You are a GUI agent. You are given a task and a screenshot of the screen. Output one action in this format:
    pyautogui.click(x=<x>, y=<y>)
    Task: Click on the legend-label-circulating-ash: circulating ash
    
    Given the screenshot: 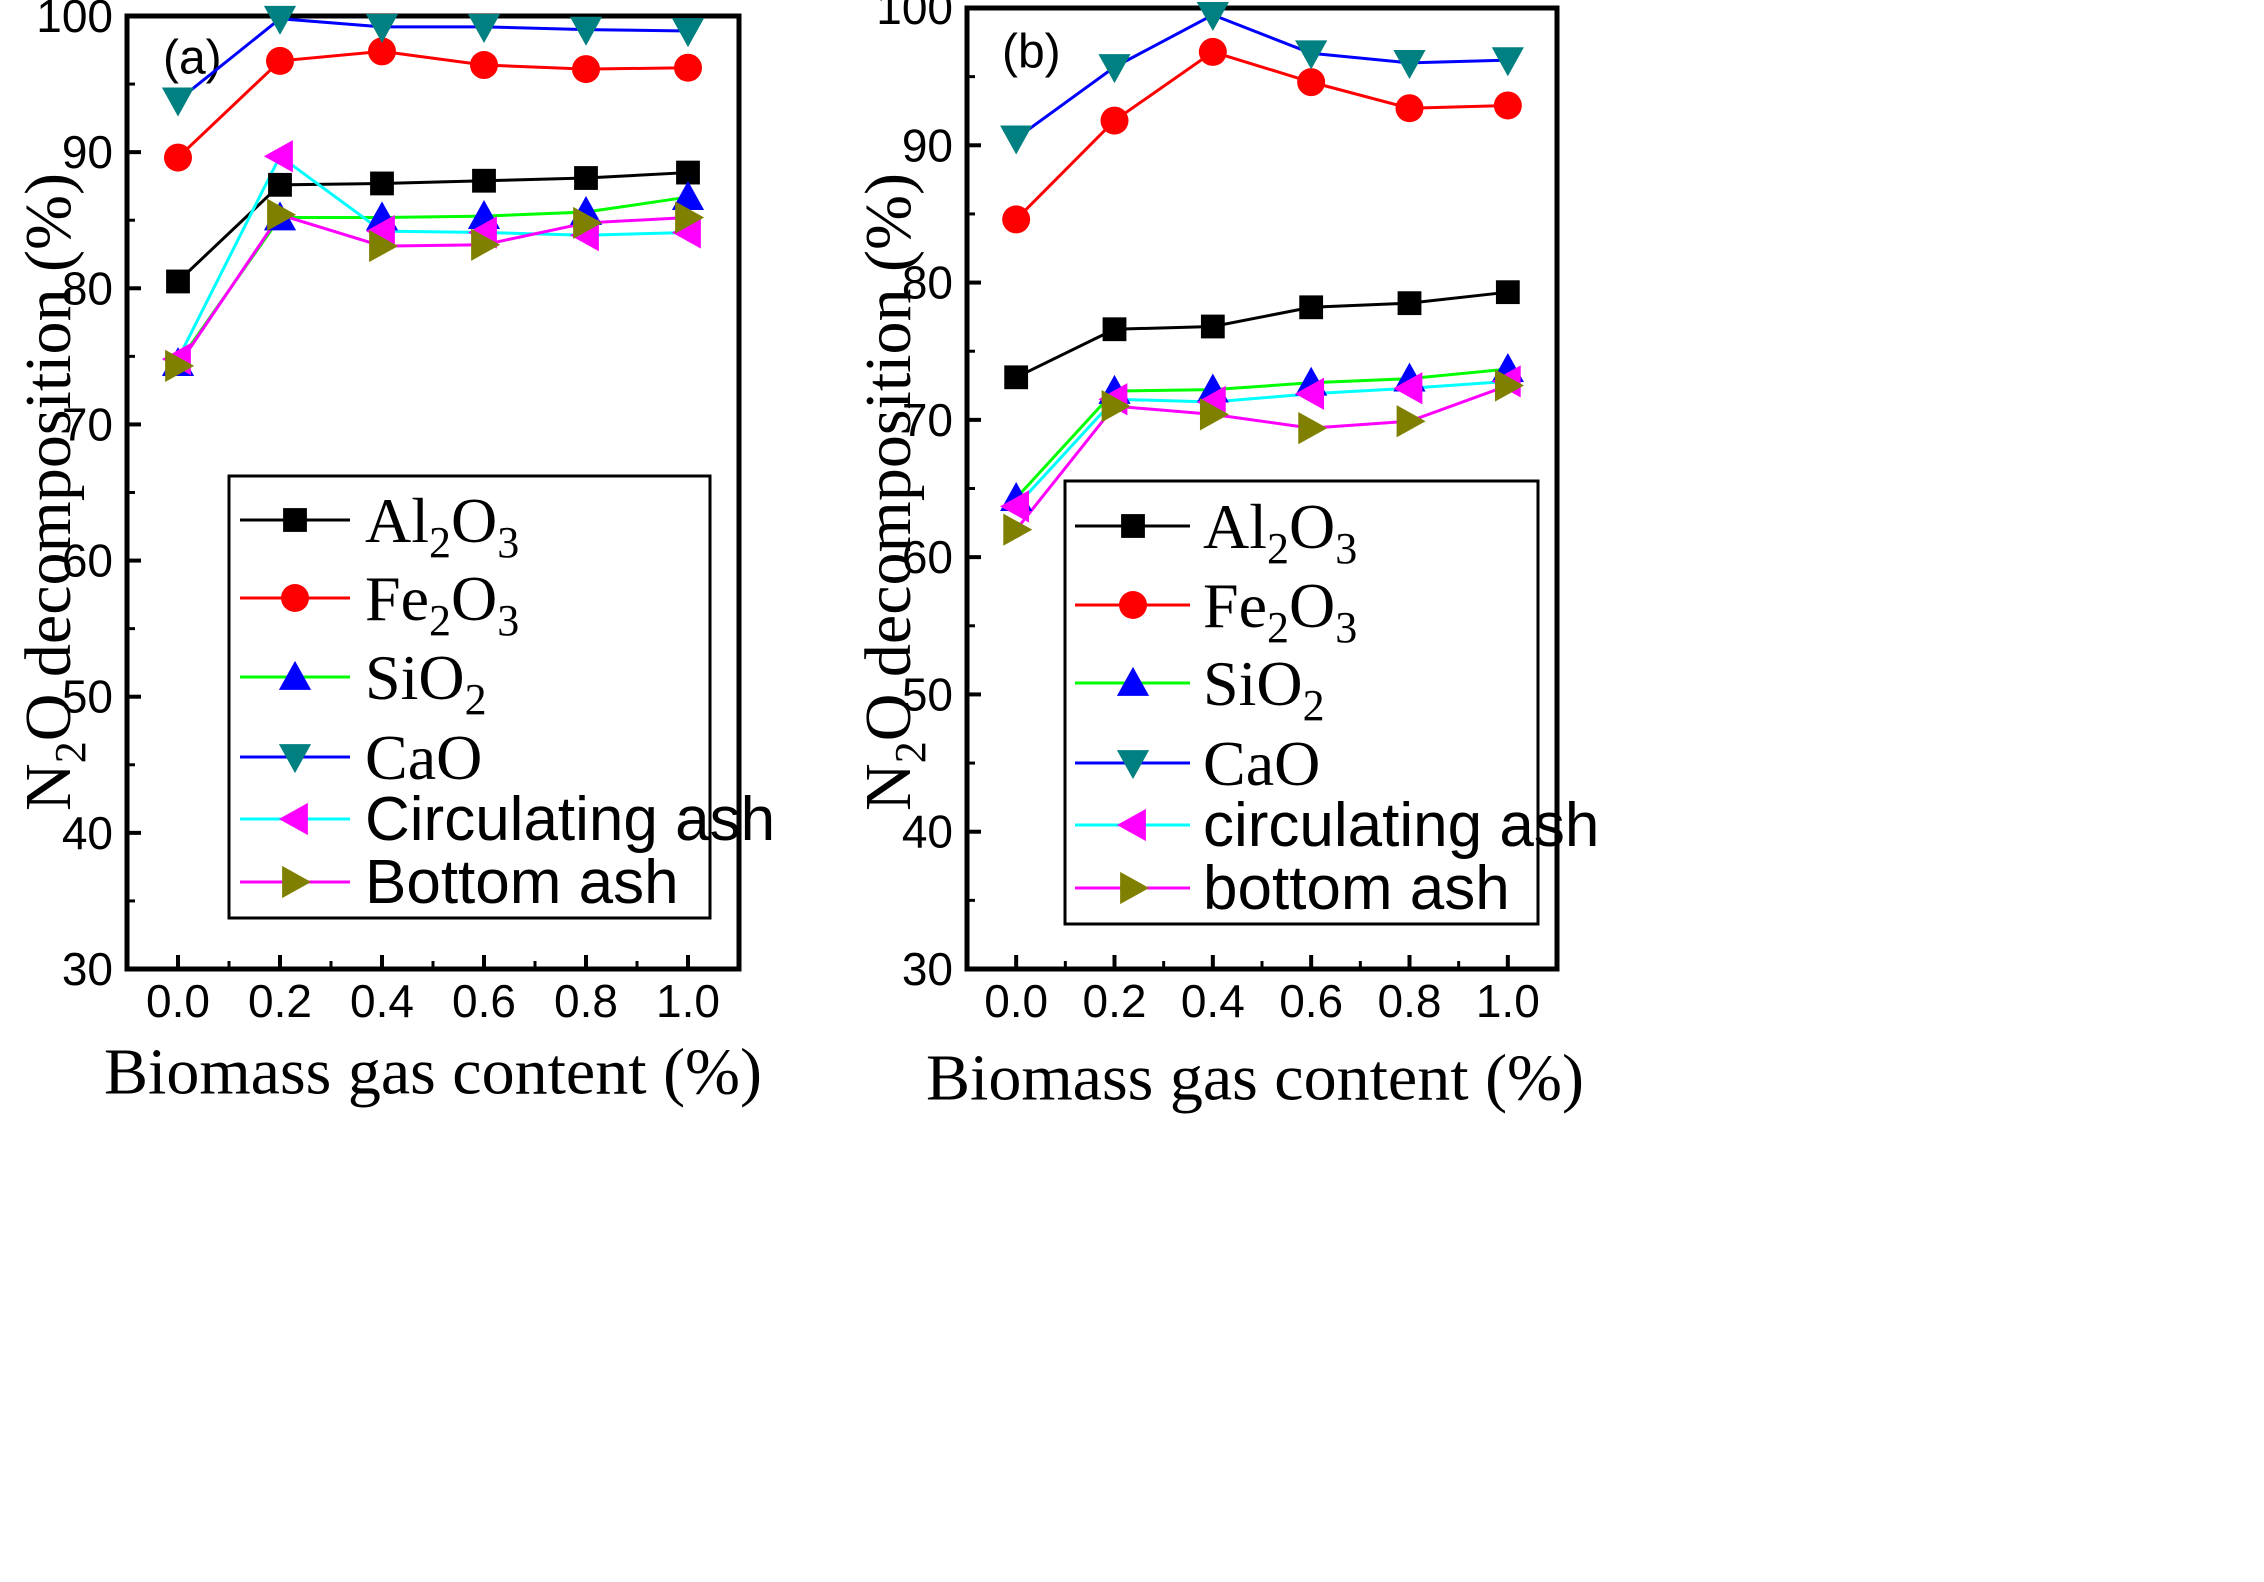 What is the action you would take?
    pyautogui.click(x=1401, y=825)
    